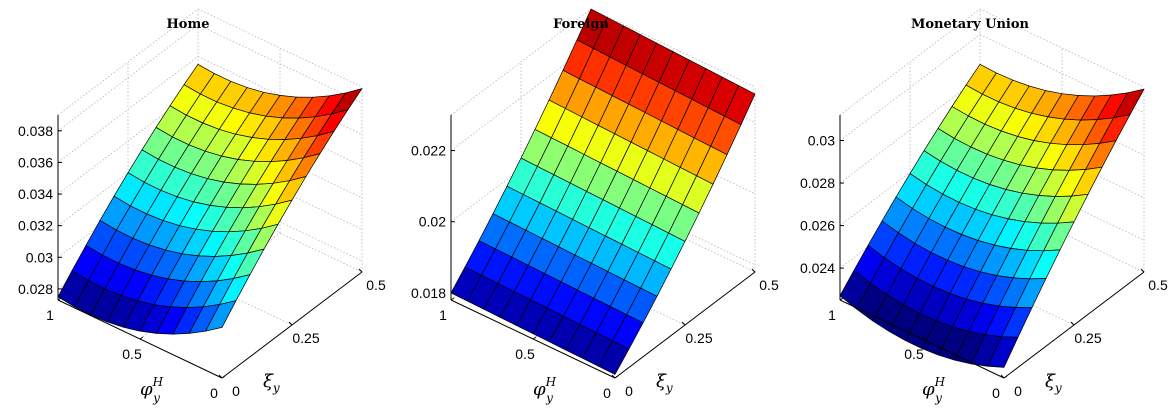  Describe the element at coordinates (817, 268) in the screenshot. I see `z-tick-label: 0.024` at that location.